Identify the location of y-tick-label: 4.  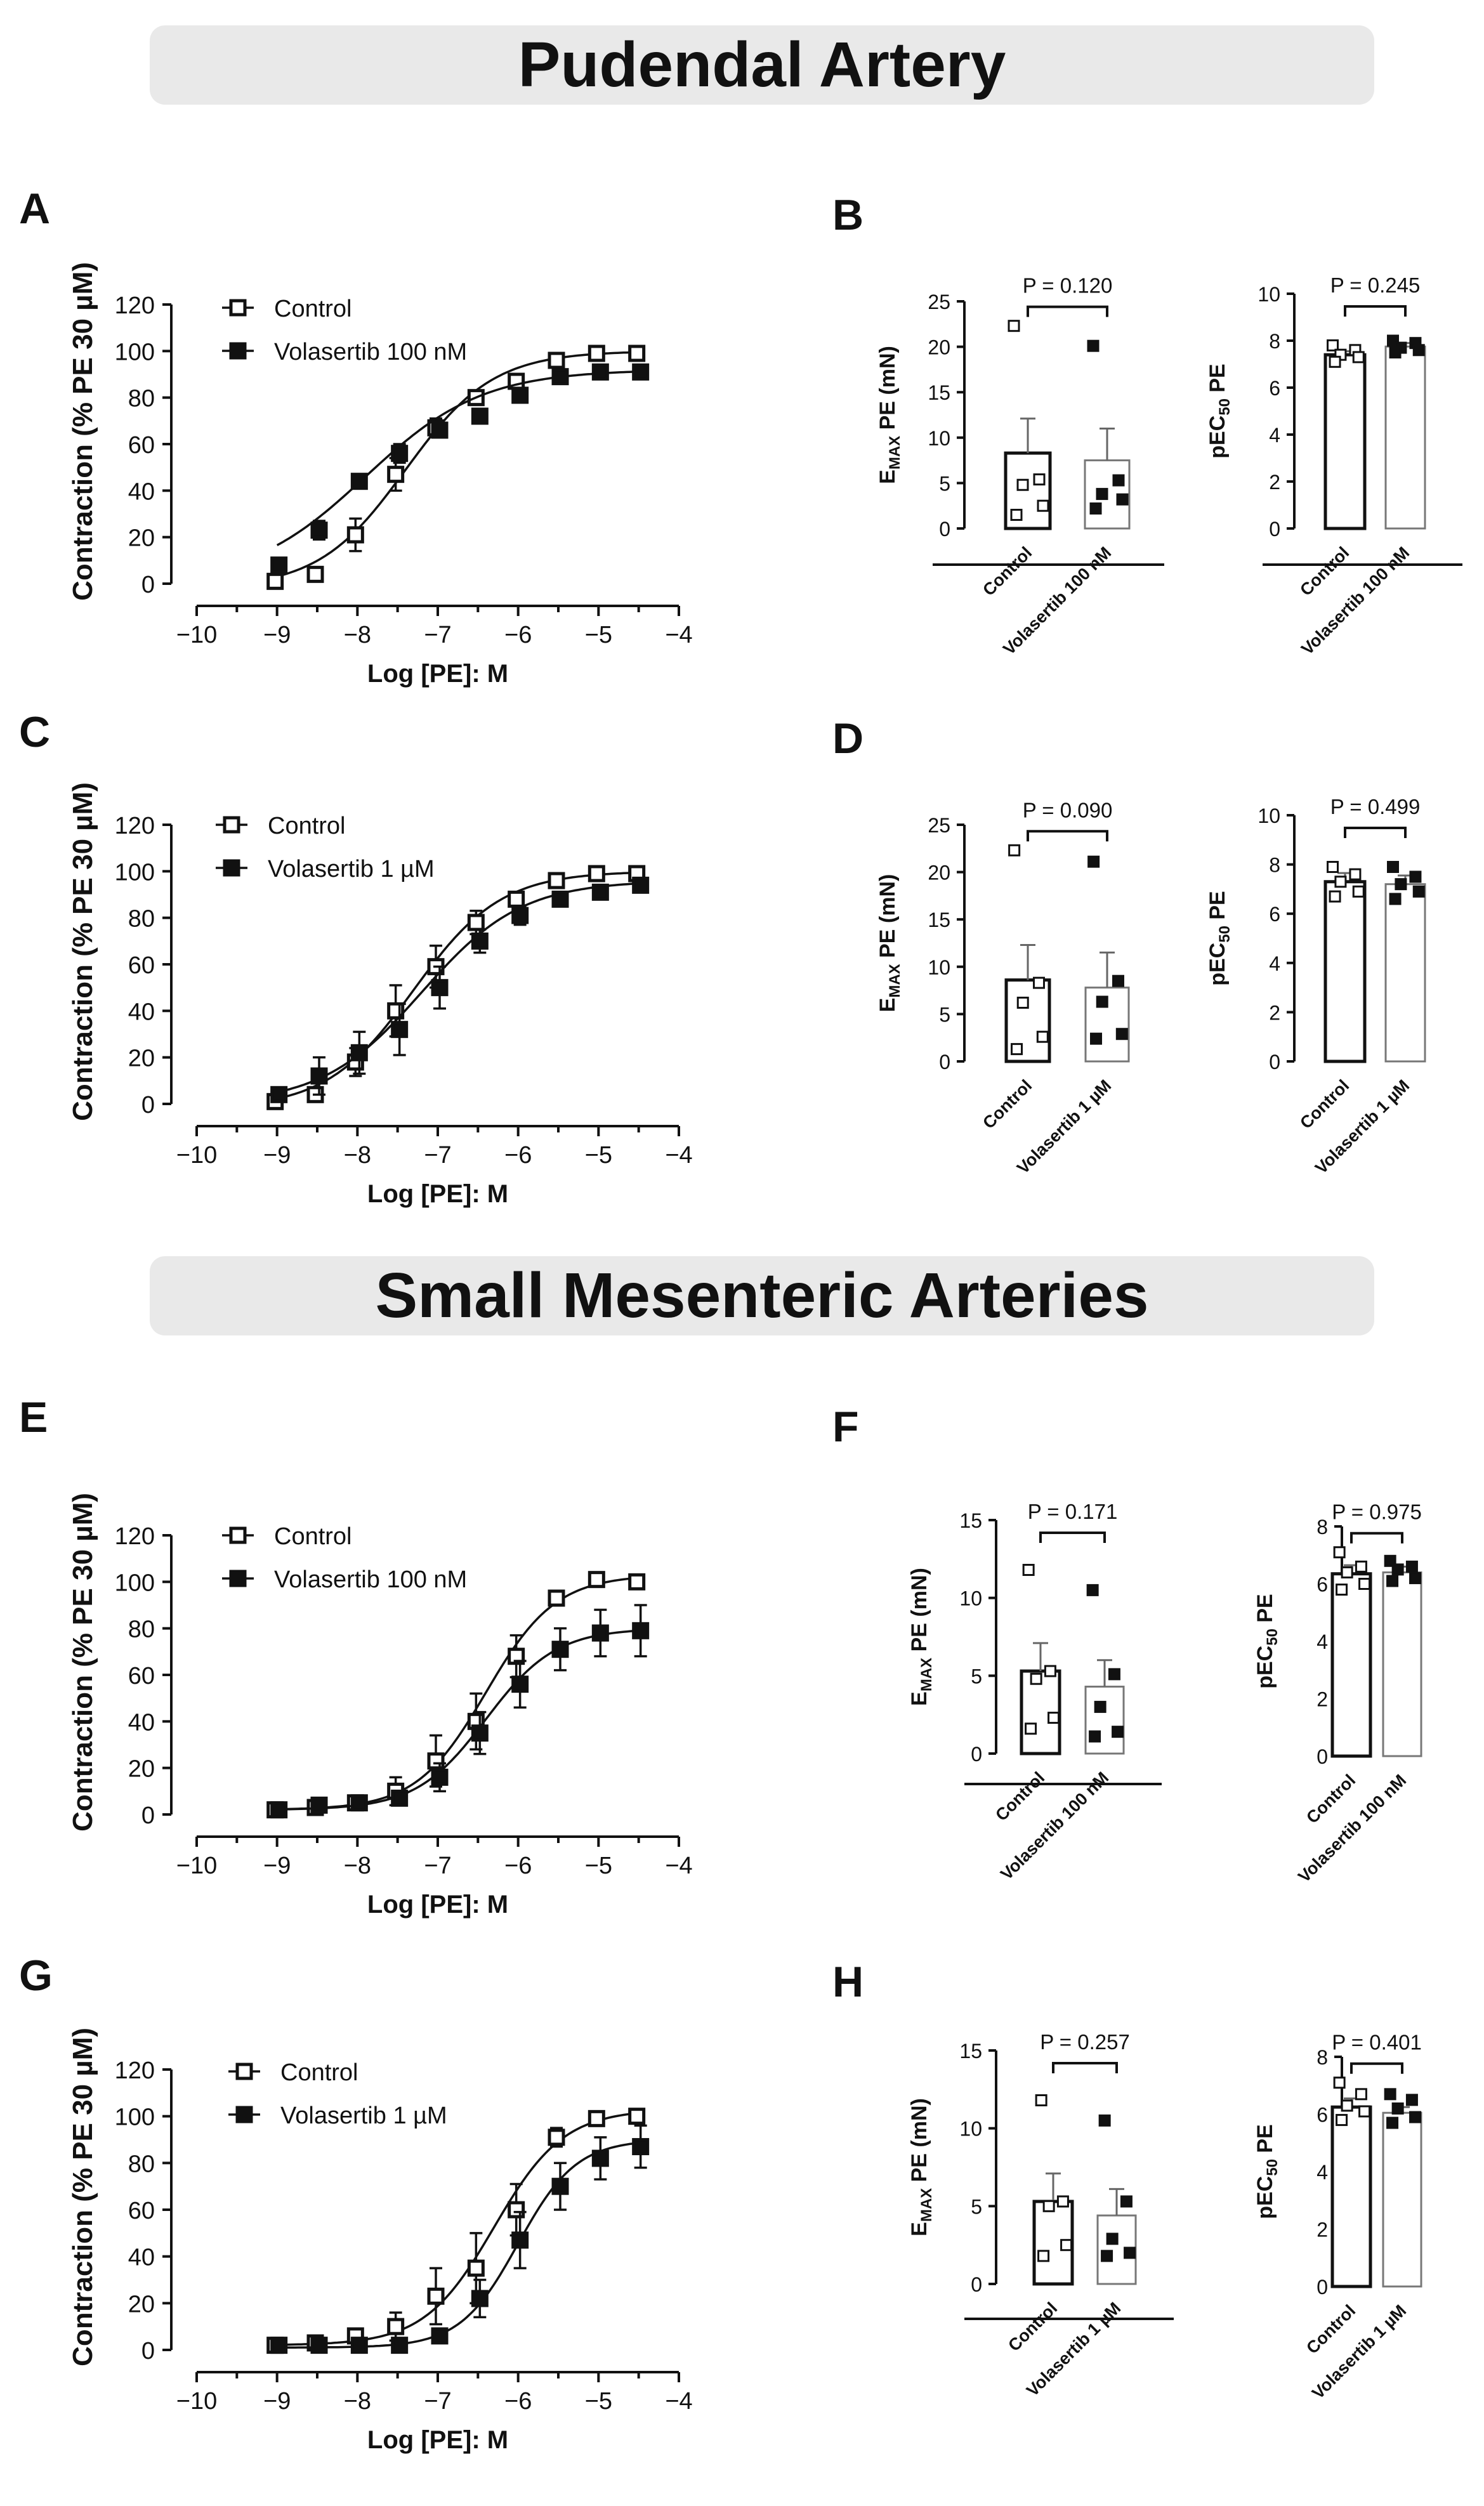
(1322, 1641).